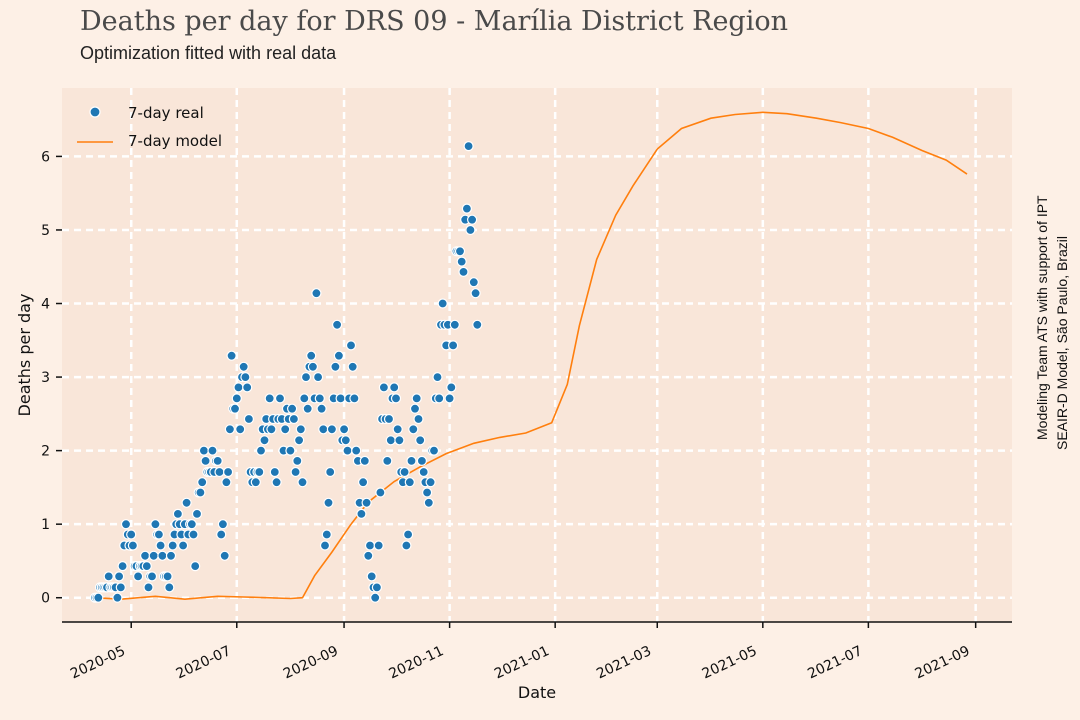  Describe the element at coordinates (45, 525) in the screenshot. I see `y-tick-label: 1` at that location.